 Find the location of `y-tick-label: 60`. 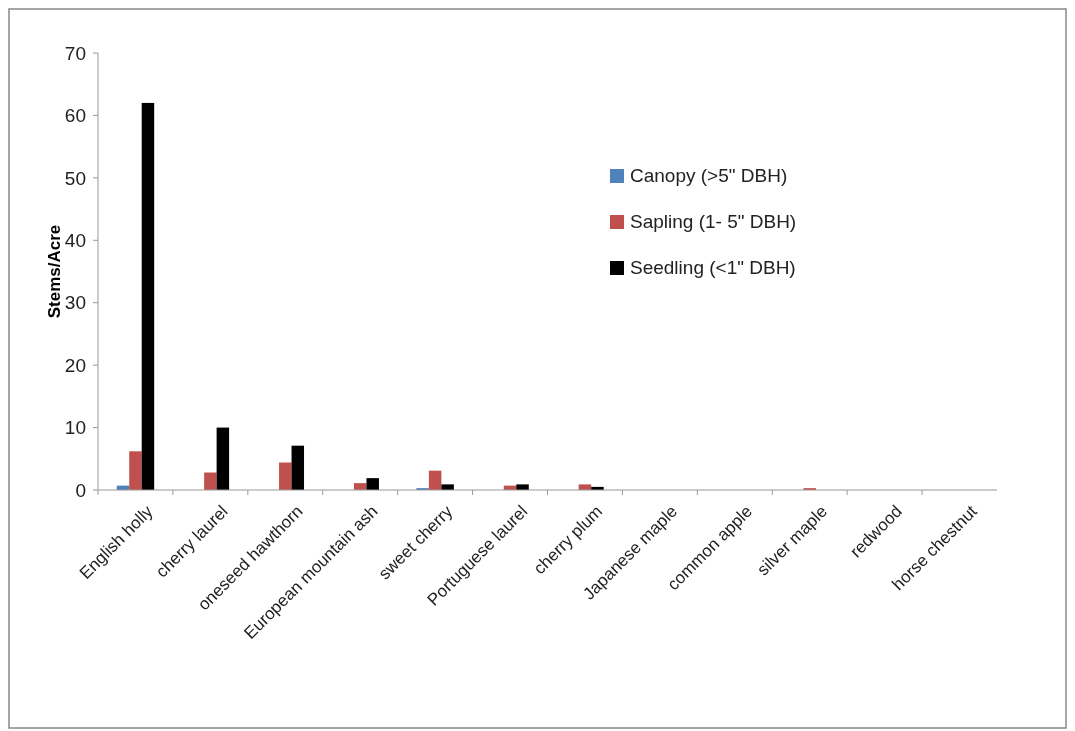

y-tick-label: 60 is located at coordinates (75, 116).